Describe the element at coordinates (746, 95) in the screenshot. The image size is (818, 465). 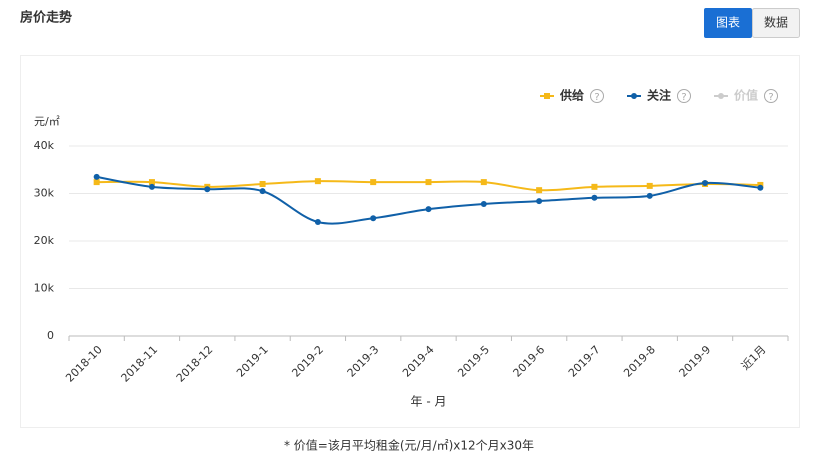
I see `legend-label: 价值` at that location.